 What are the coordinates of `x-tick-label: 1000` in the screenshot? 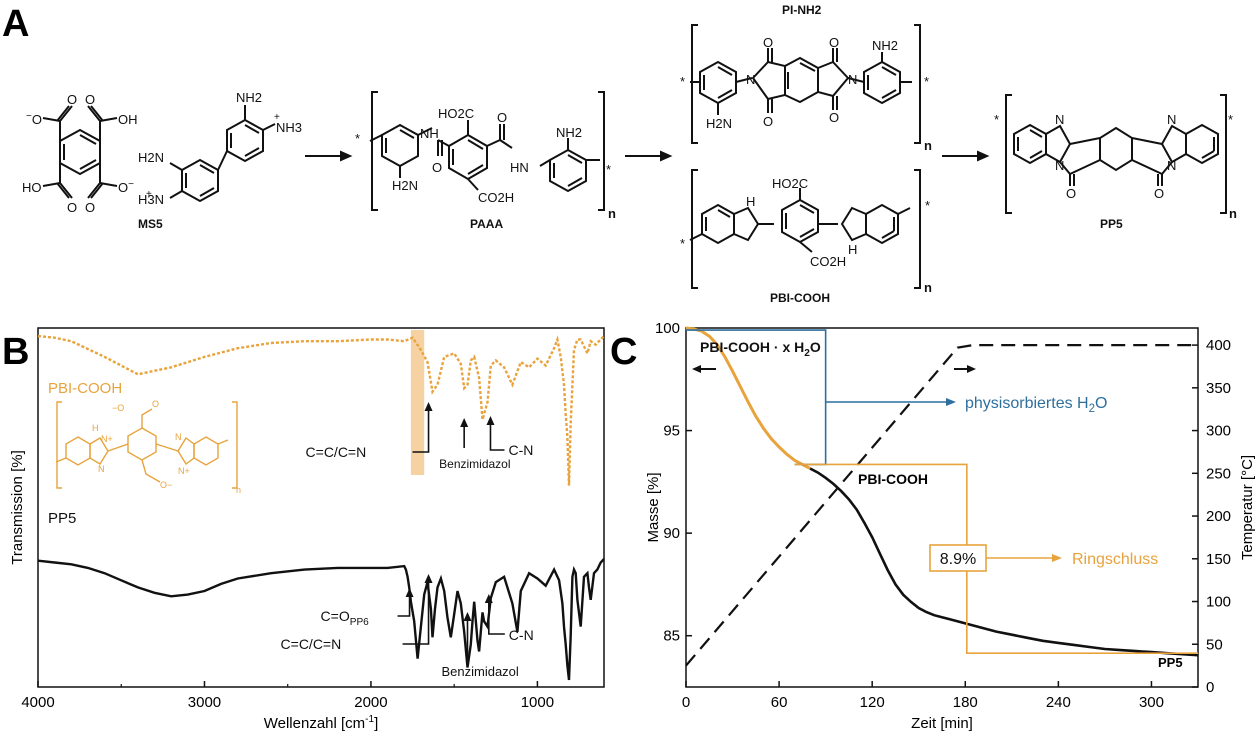 It's located at (537, 702).